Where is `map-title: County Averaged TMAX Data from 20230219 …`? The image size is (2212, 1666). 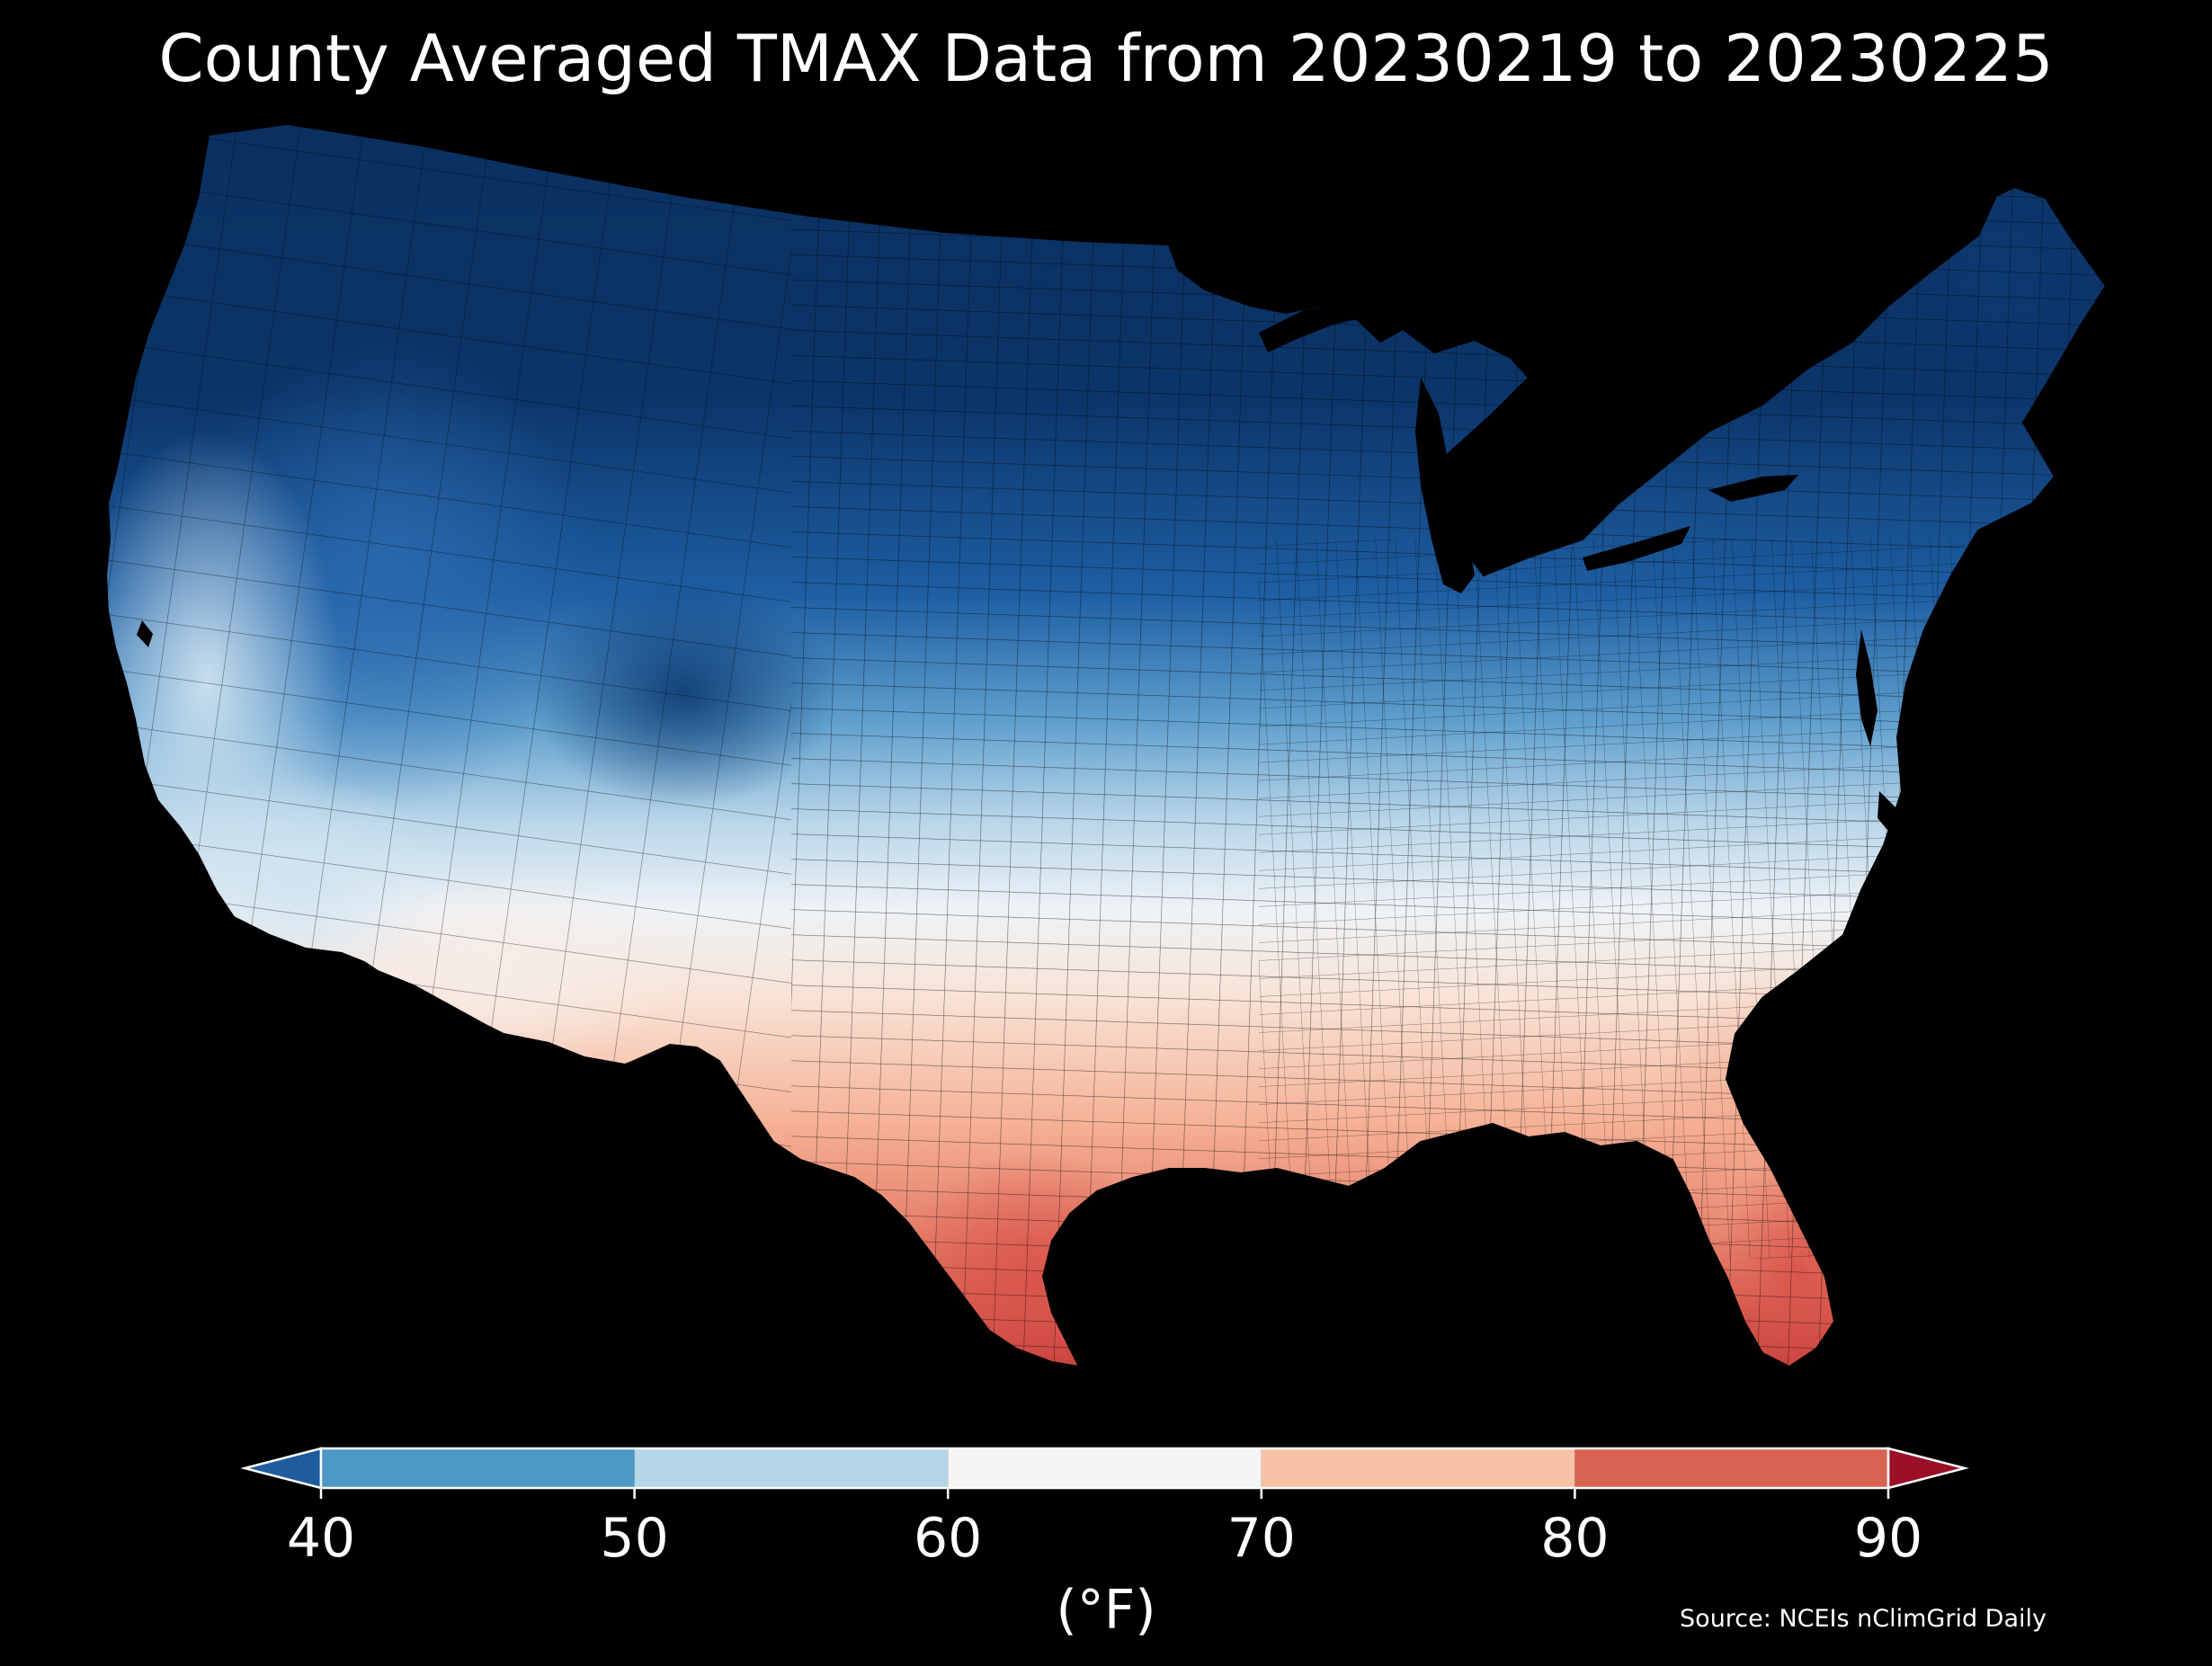 map-title: County Averaged TMAX Data from 20230219 … is located at coordinates (1106, 58).